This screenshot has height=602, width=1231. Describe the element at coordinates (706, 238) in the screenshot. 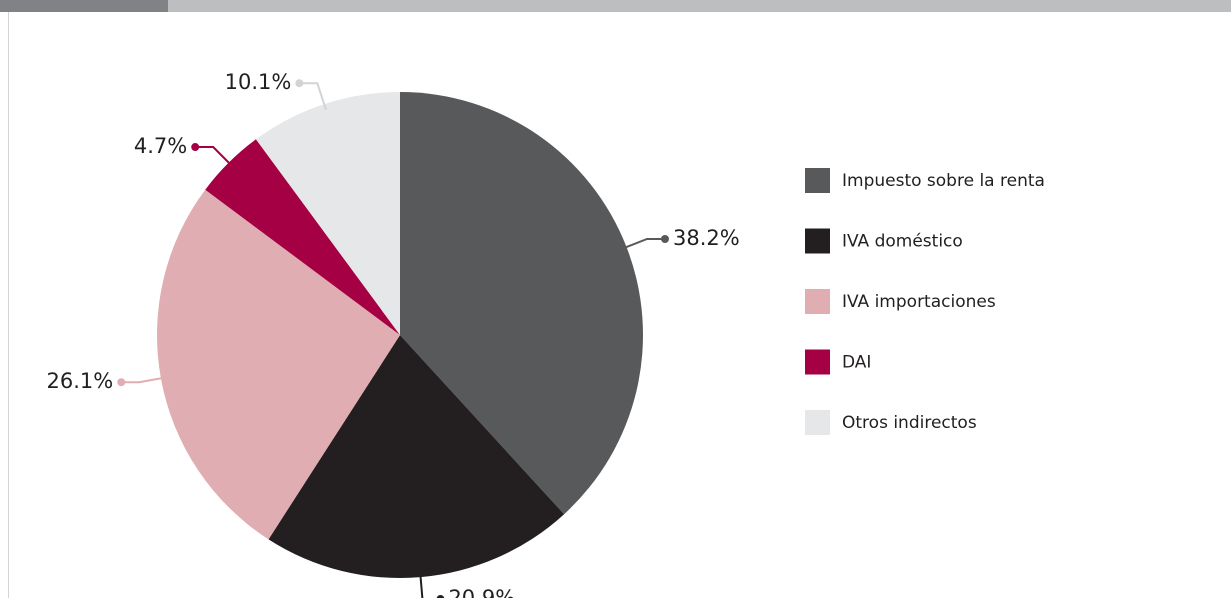

I see `data-label: 38.2%` at that location.